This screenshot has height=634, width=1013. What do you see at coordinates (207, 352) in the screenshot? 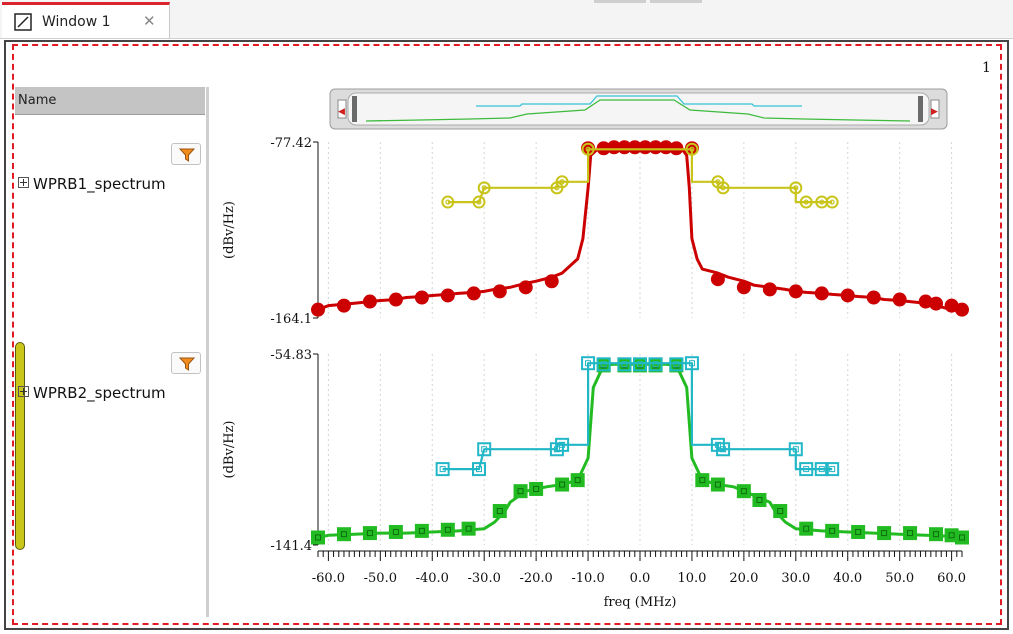
I see `panel-splitter` at bounding box center [207, 352].